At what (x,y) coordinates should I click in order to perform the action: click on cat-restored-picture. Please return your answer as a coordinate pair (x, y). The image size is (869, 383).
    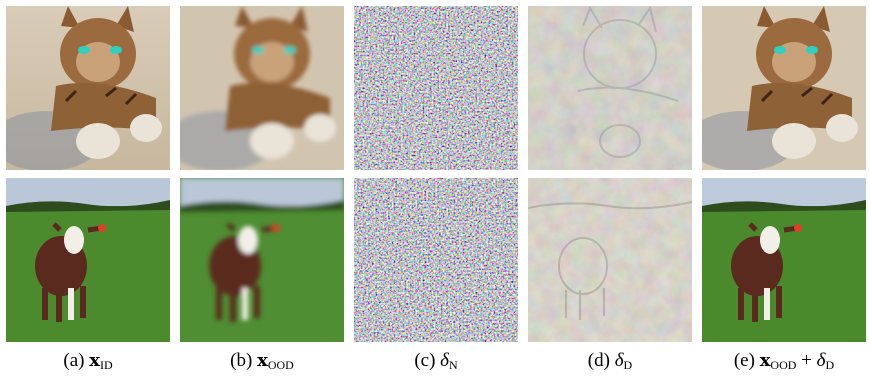
    Looking at the image, I should click on (784, 88).